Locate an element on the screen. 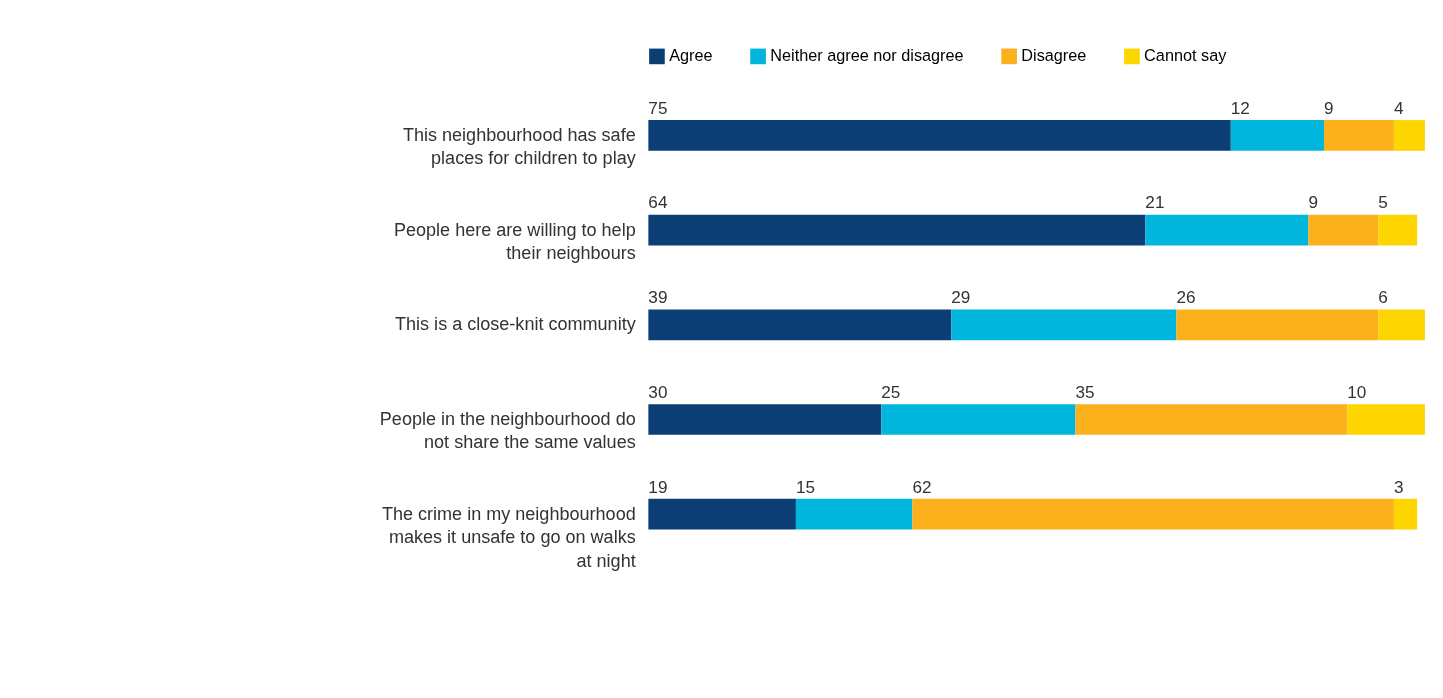  data-label: 64 is located at coordinates (658, 202).